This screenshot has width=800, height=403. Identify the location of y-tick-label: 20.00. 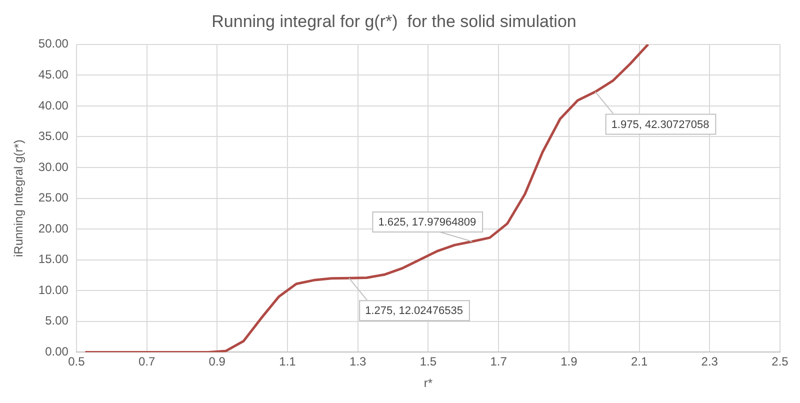
(53, 228).